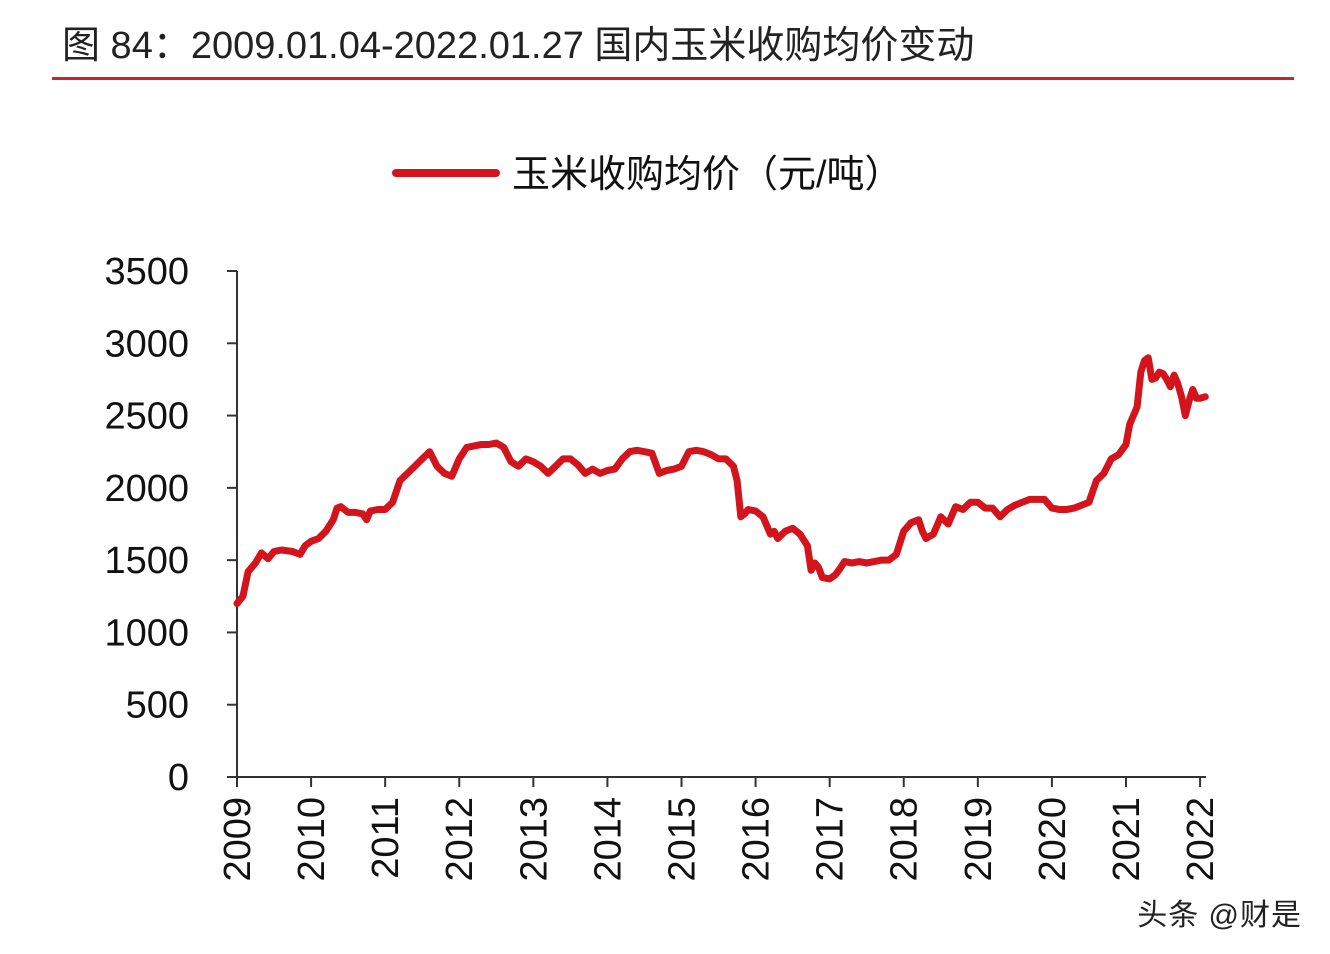 This screenshot has height=954, width=1330. Describe the element at coordinates (1219, 915) in the screenshot. I see `watermark-text: 头条 @财是` at that location.